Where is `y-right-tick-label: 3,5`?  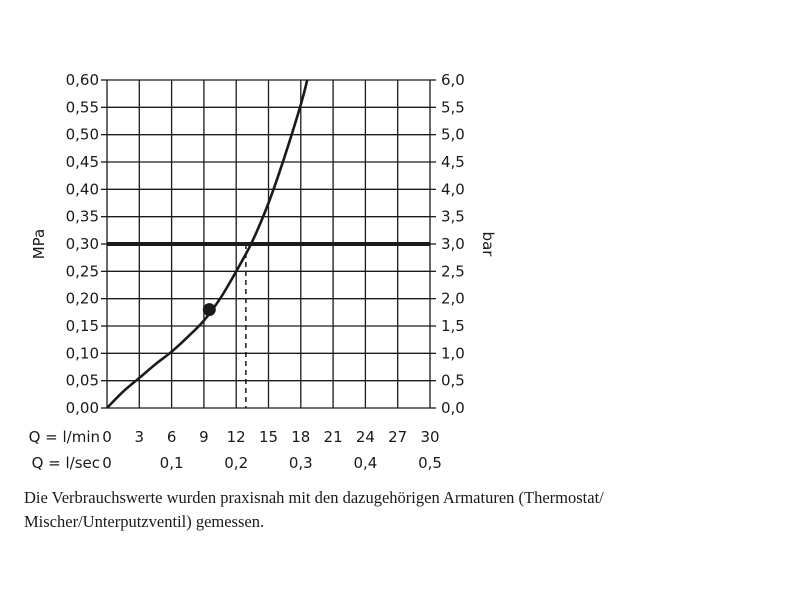 y-right-tick-label: 3,5 is located at coordinates (453, 217).